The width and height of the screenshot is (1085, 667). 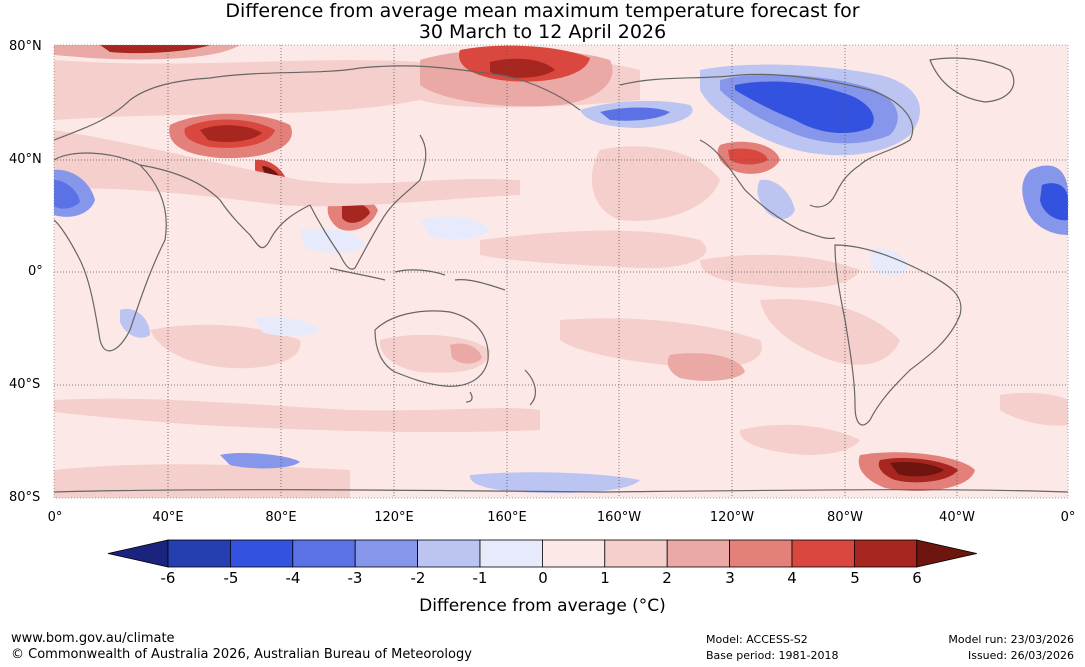 I want to click on colorbar-arrow-low, so click(x=138, y=553).